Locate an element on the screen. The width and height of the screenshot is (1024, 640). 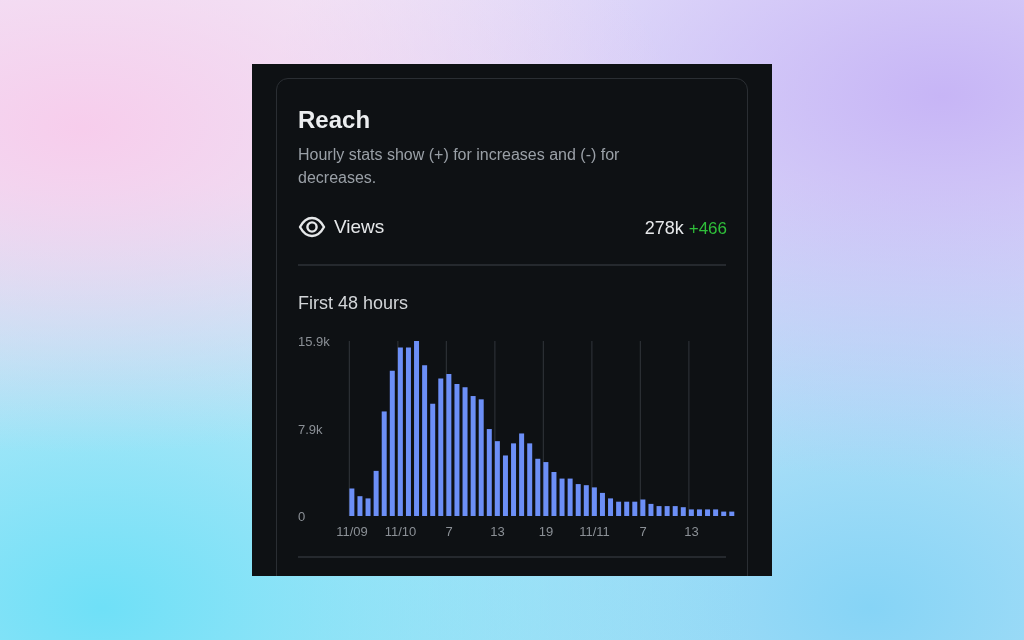
chart-subtitle: Hourly stats show (+) for increases and (-) for decreases. is located at coordinates (459, 166).